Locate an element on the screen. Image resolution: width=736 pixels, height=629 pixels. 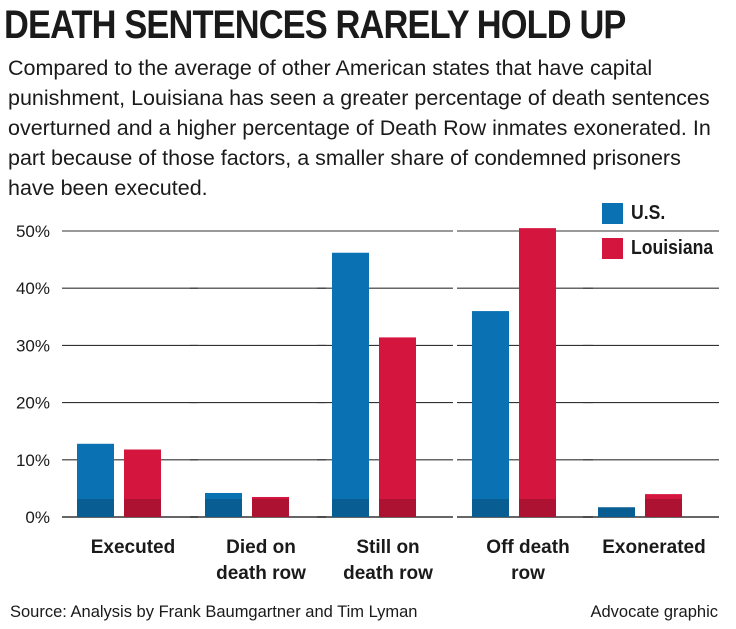
legend-swatch-louisiana is located at coordinates (612, 248).